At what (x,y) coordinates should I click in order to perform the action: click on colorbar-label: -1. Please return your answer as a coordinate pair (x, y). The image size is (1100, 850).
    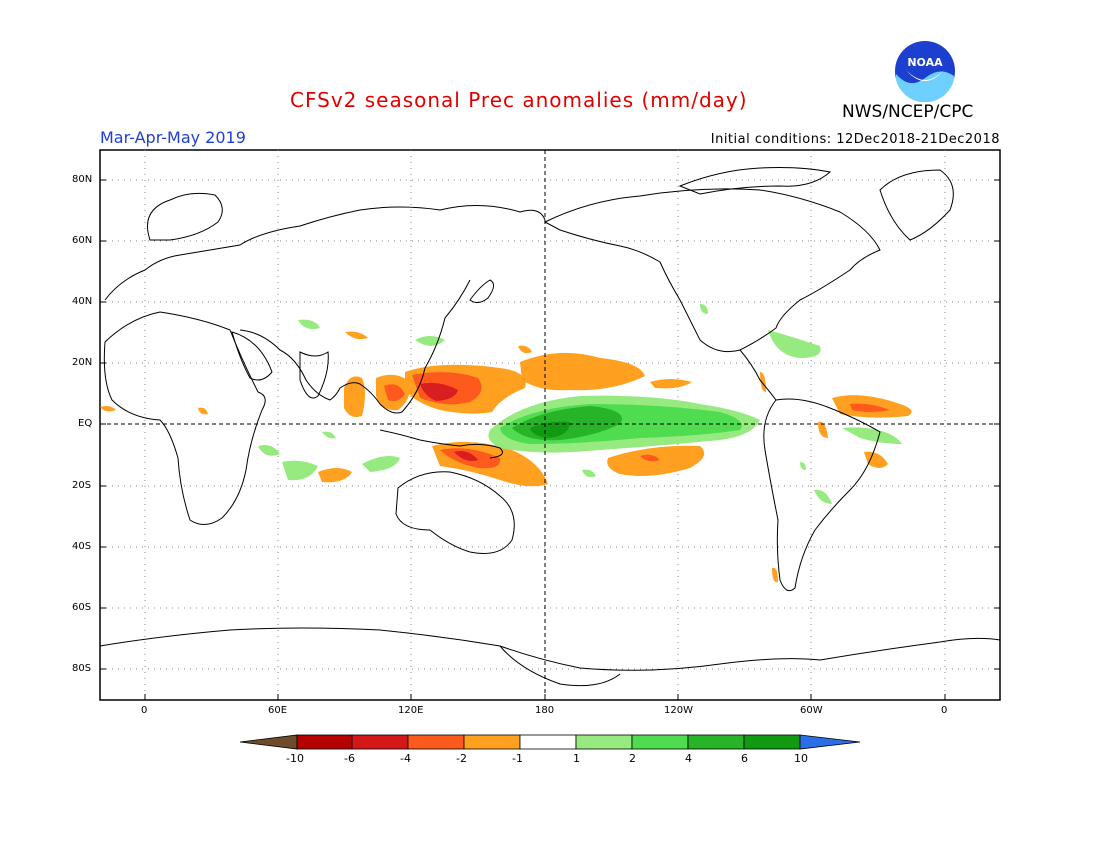
    Looking at the image, I should click on (517, 758).